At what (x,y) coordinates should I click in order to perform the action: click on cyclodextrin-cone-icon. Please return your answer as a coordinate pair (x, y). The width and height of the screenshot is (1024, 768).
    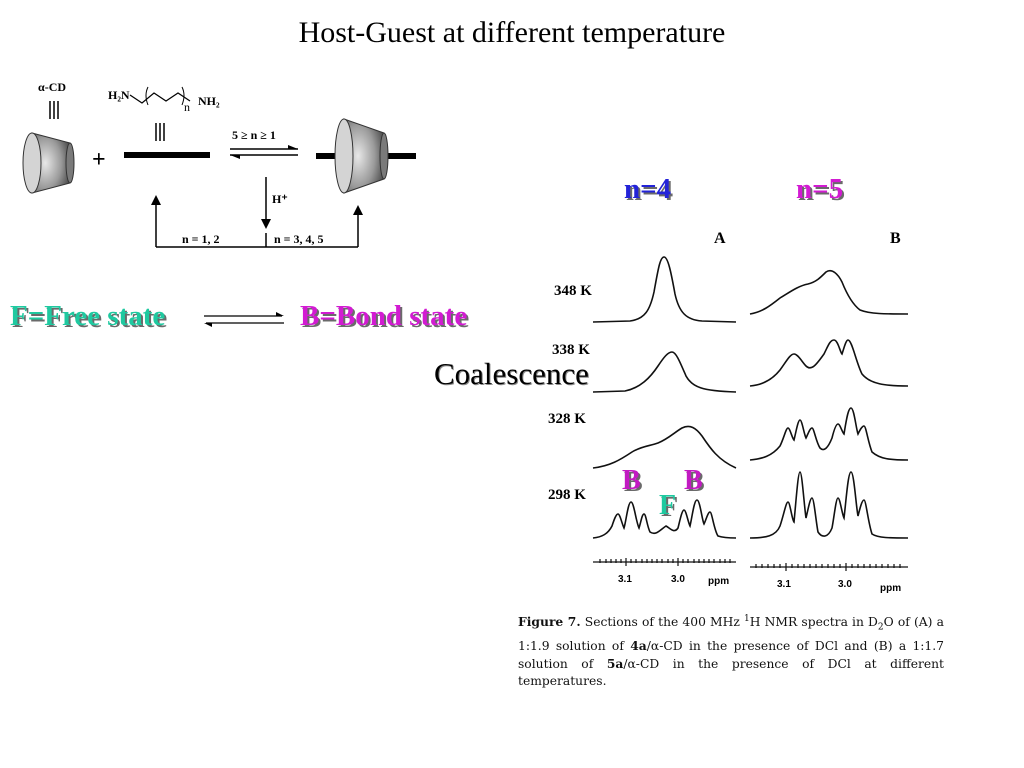
    Looking at the image, I should click on (48, 163).